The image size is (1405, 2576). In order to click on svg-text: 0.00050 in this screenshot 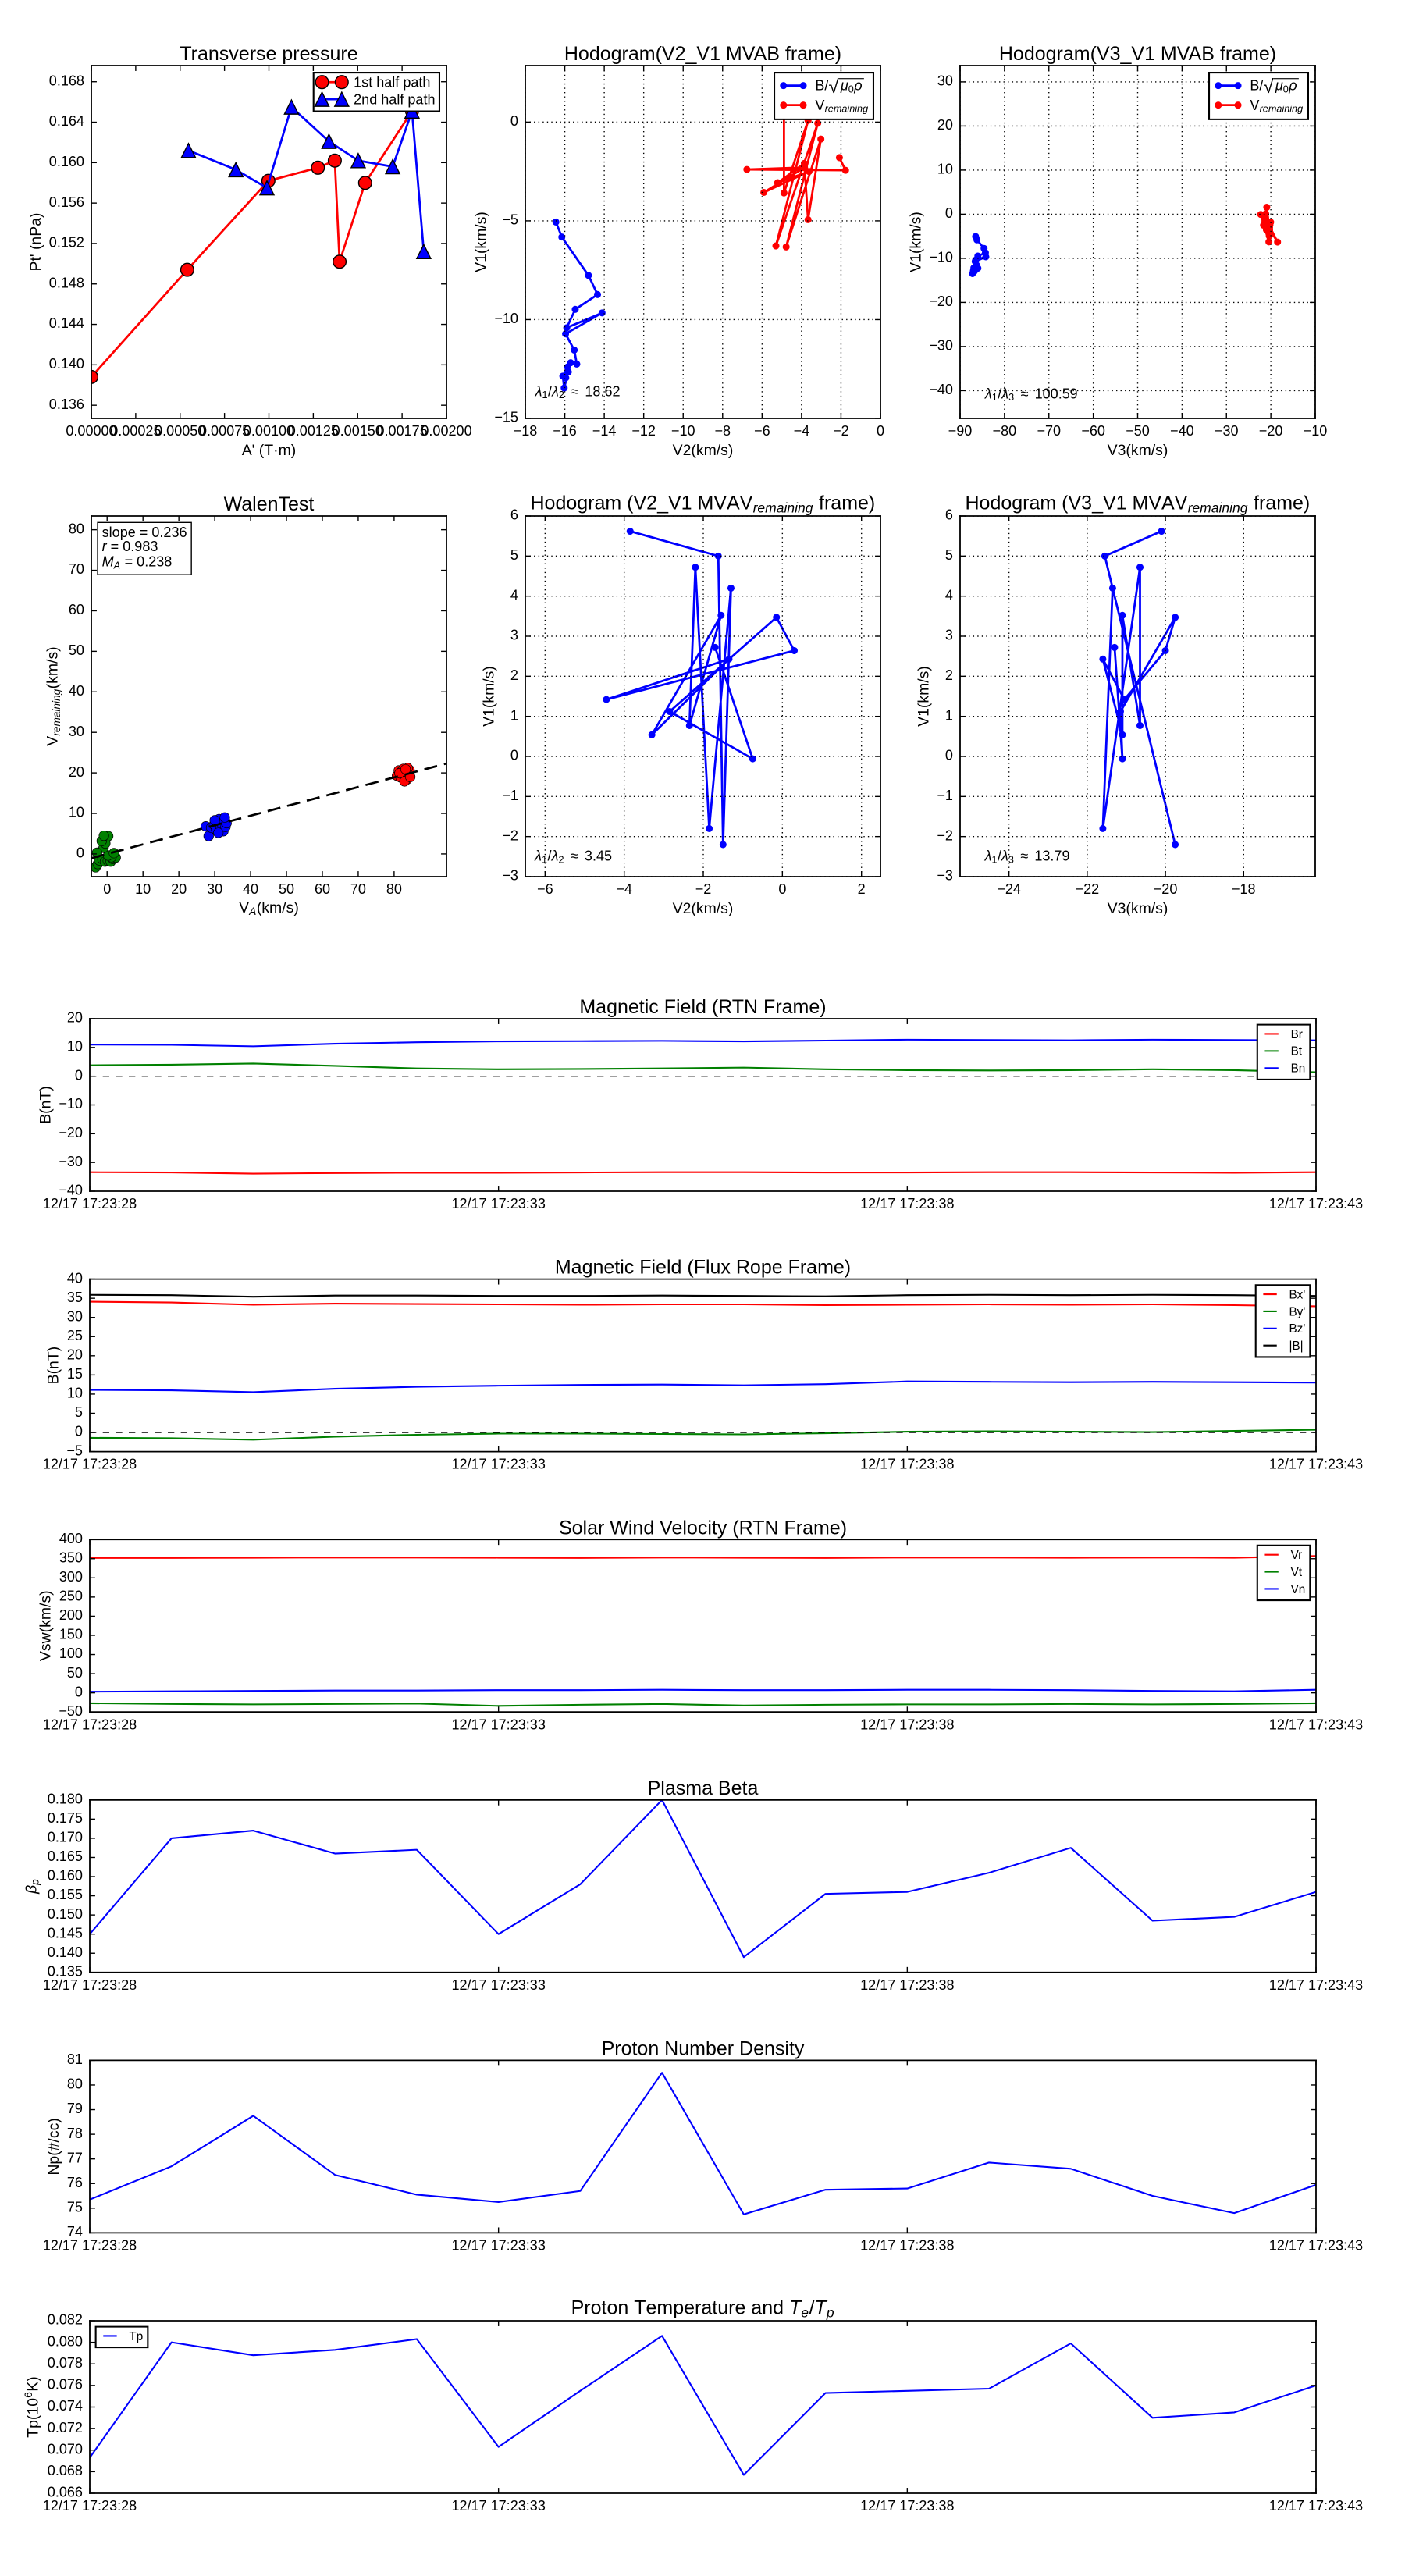, I will do `click(180, 431)`.